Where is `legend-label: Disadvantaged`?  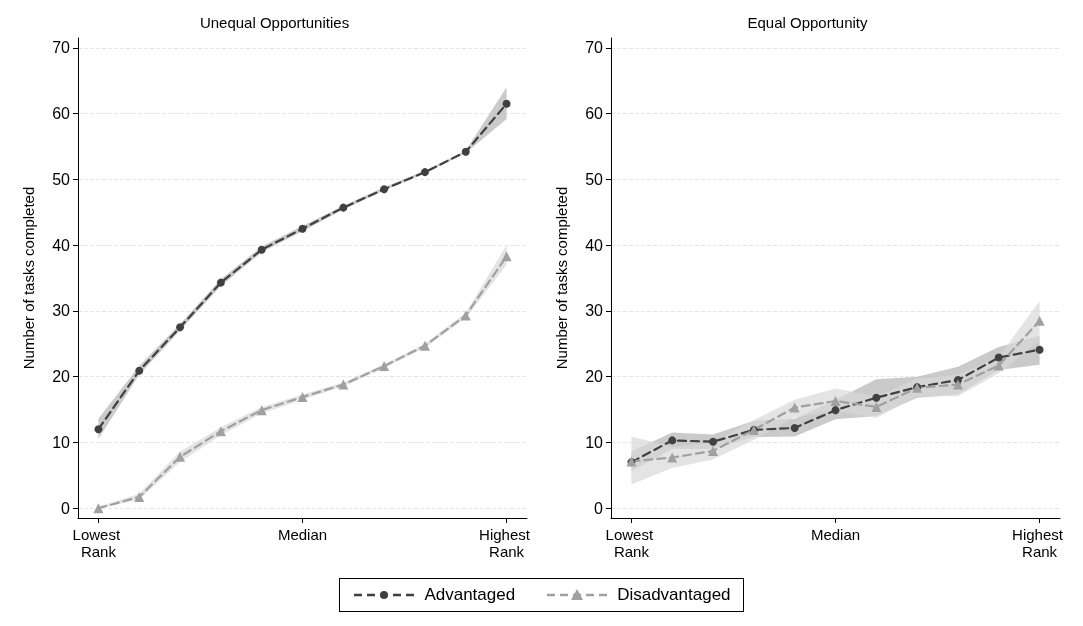 legend-label: Disadvantaged is located at coordinates (674, 595).